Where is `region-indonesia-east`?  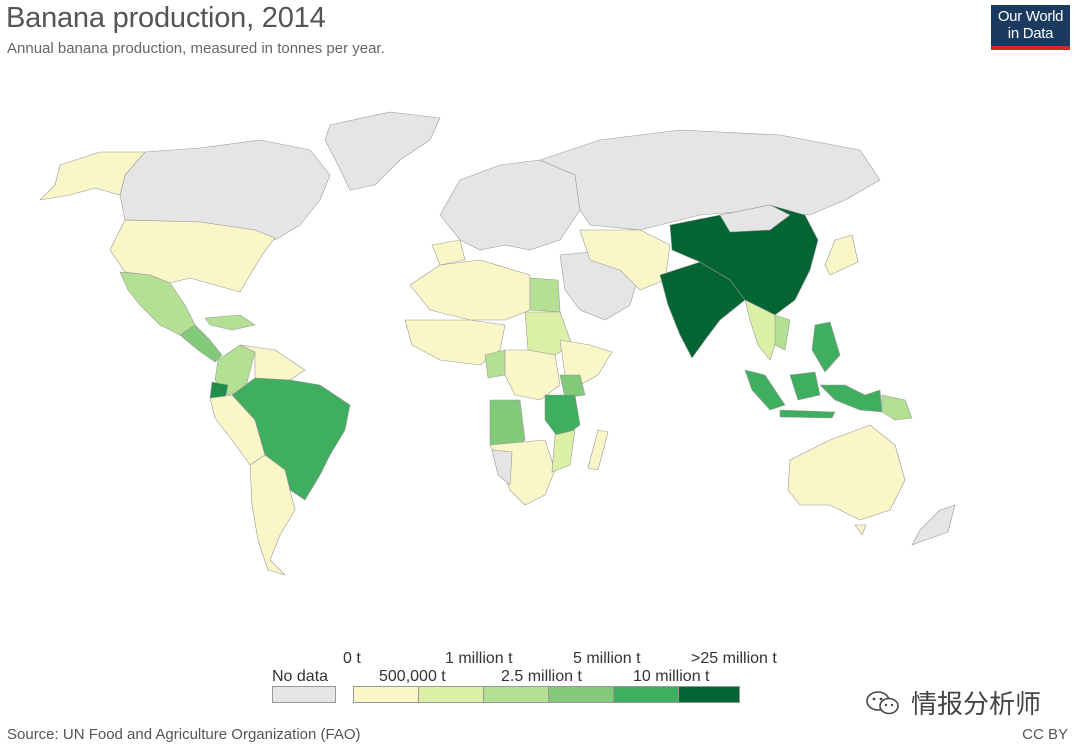 region-indonesia-east is located at coordinates (851, 398).